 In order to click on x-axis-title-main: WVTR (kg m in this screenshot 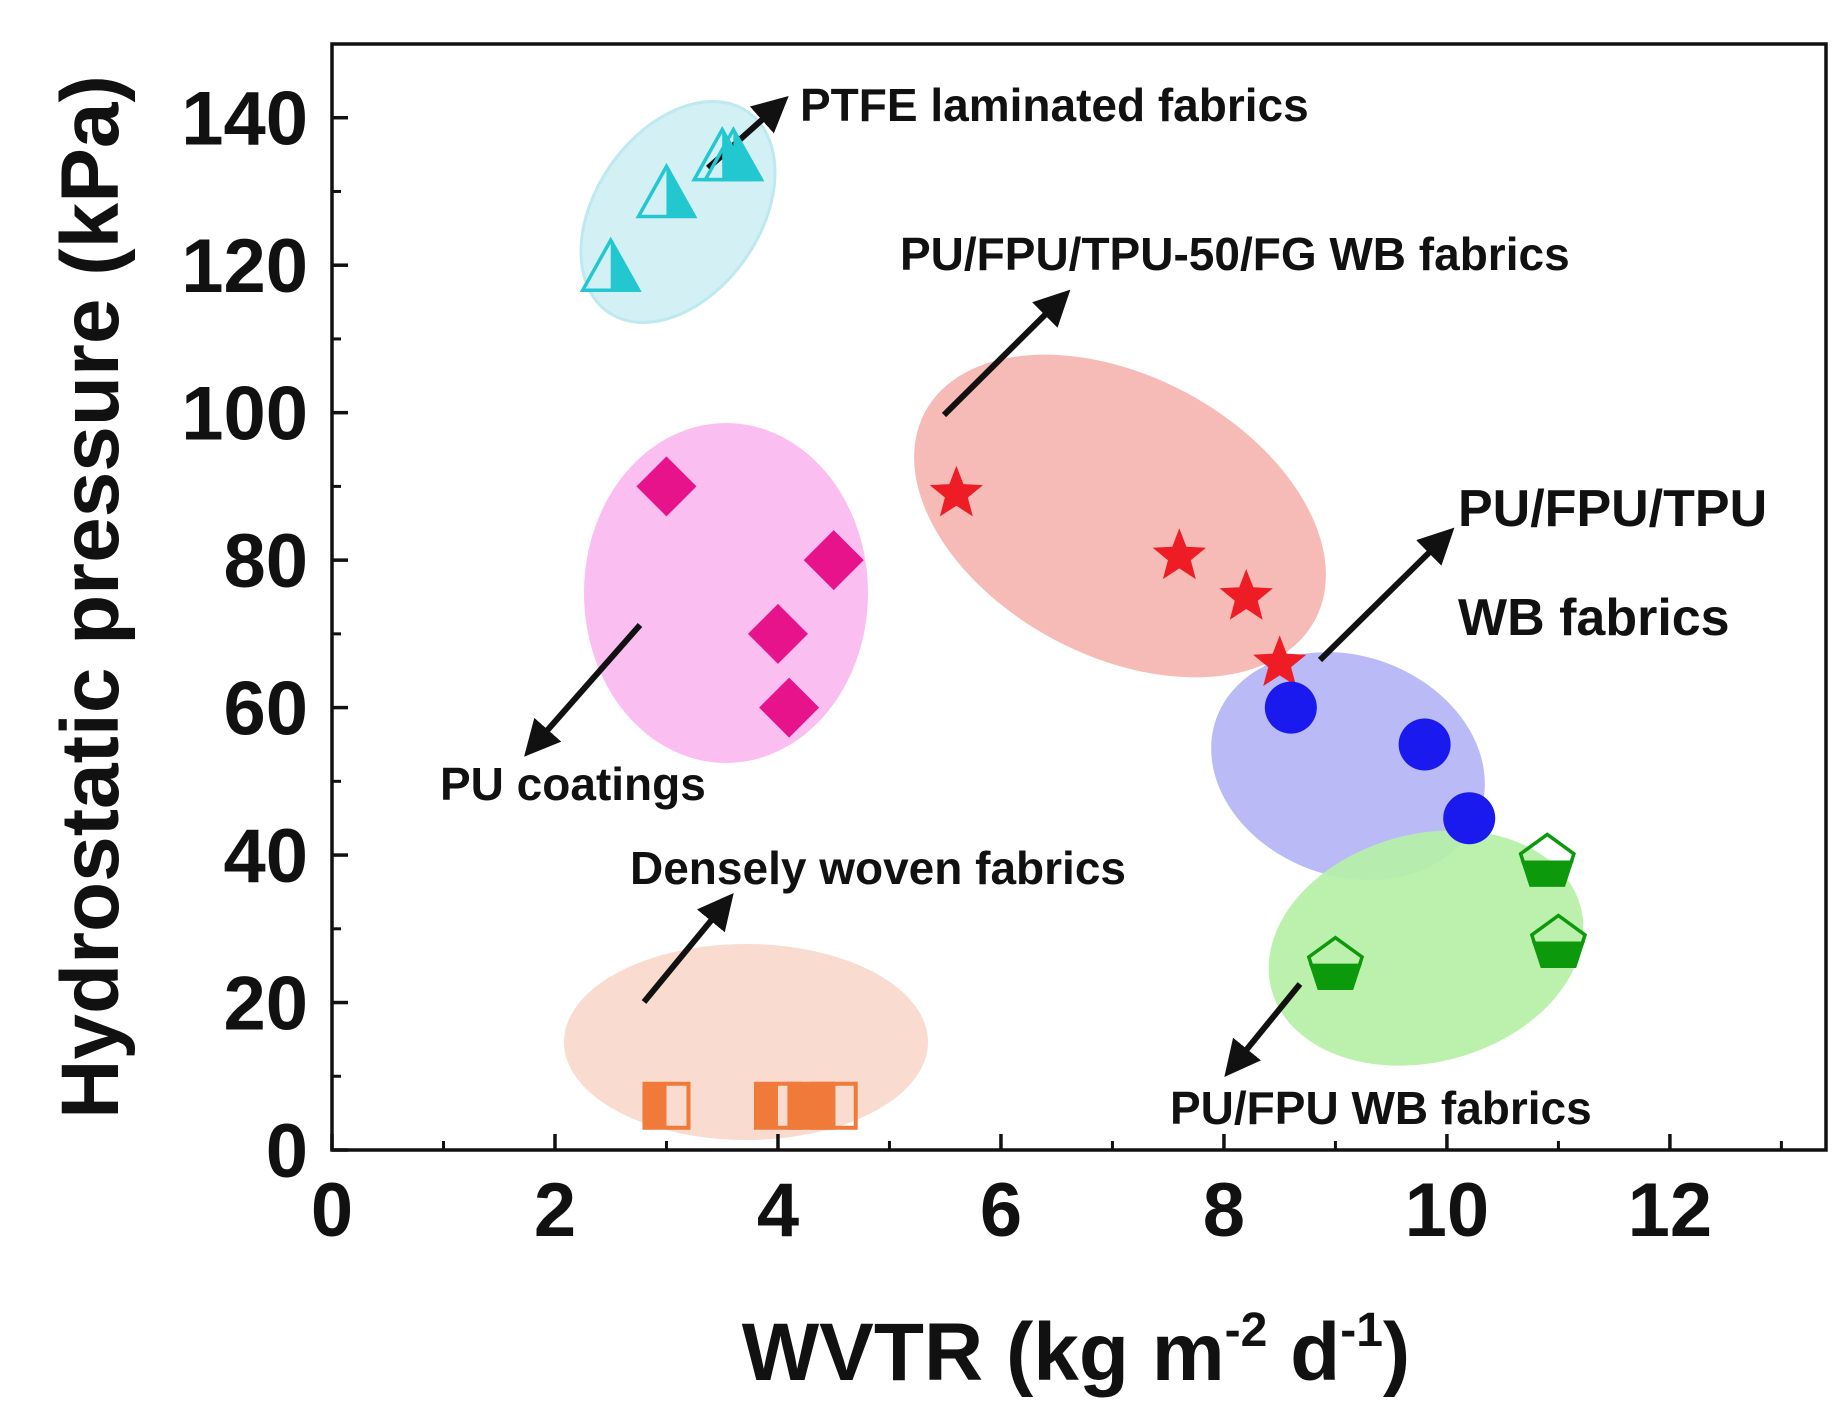, I will do `click(983, 1352)`.